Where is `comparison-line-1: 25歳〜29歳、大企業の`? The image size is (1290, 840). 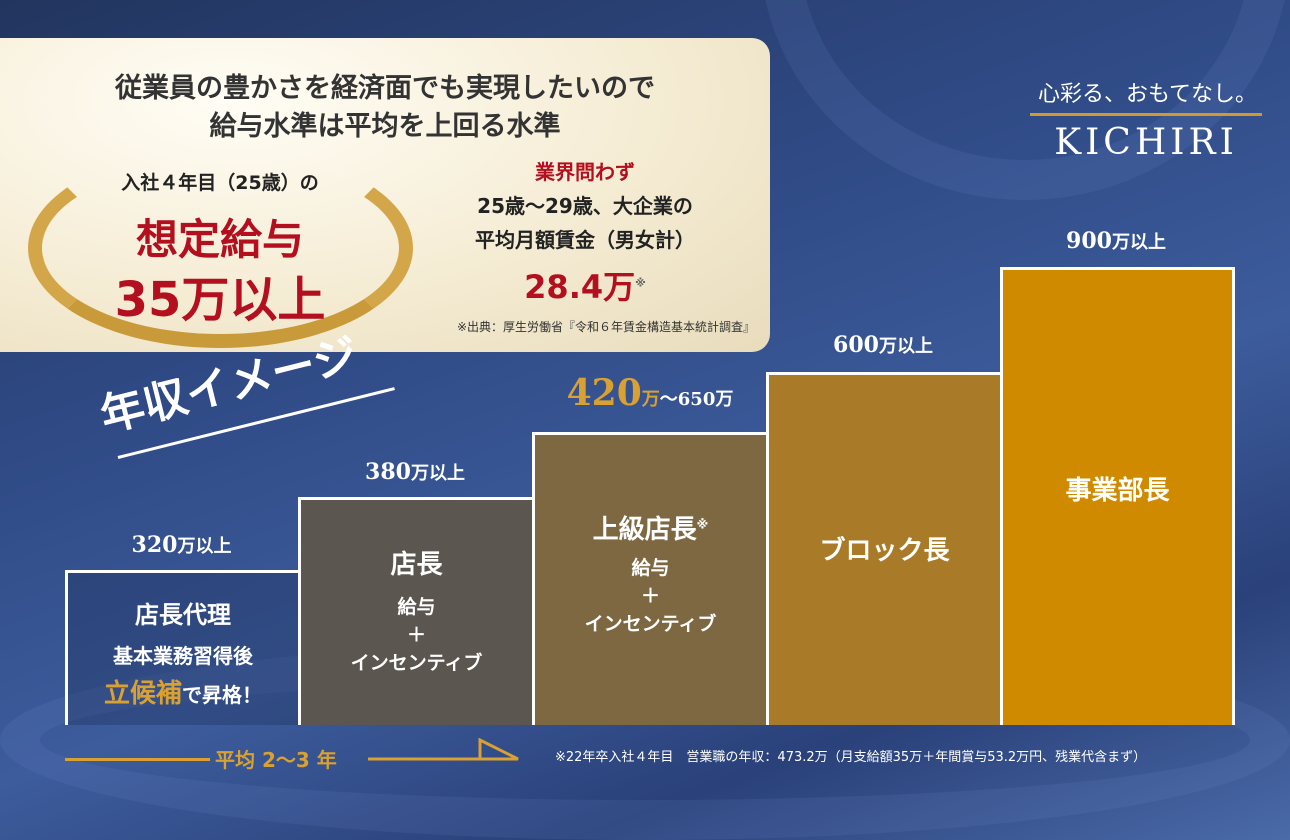 comparison-line-1: 25歳〜29歳、大企業の is located at coordinates (585, 206).